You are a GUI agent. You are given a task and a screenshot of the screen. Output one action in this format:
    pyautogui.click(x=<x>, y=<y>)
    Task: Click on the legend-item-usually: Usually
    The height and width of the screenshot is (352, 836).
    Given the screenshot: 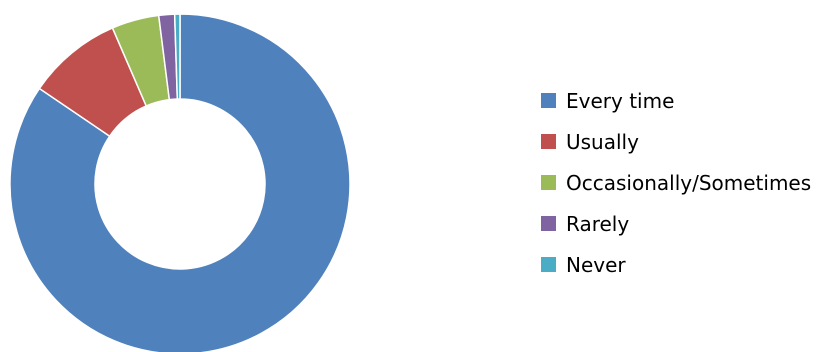 What is the action you would take?
    pyautogui.click(x=676, y=141)
    